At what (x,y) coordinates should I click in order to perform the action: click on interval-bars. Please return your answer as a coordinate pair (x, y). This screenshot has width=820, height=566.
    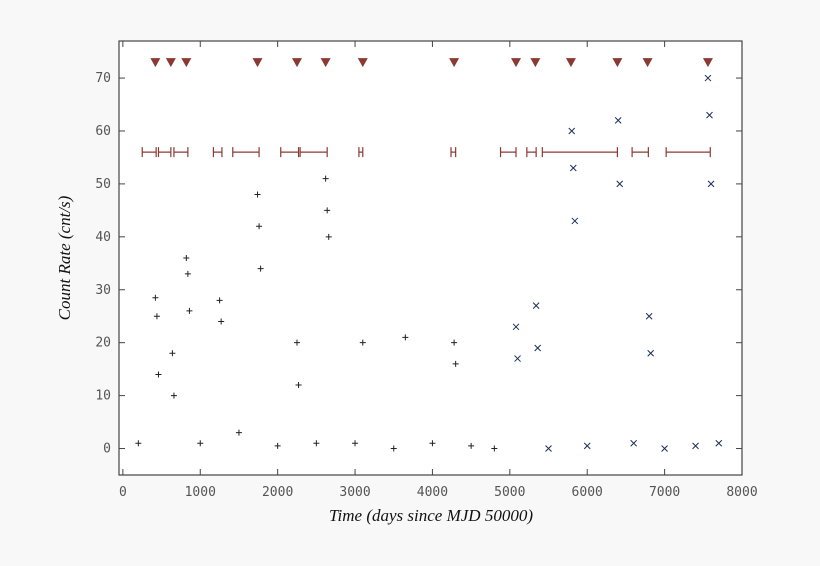
    Looking at the image, I should click on (426, 152).